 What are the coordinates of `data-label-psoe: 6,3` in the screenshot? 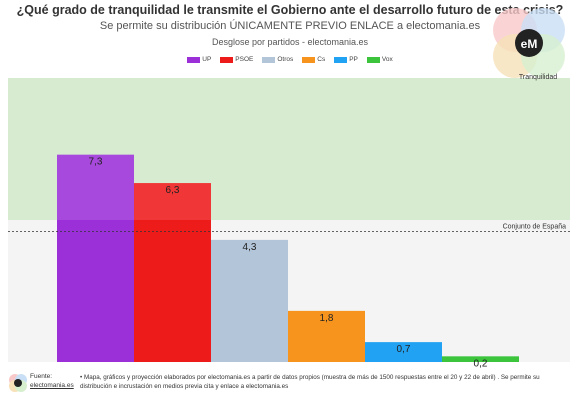 It's located at (173, 190).